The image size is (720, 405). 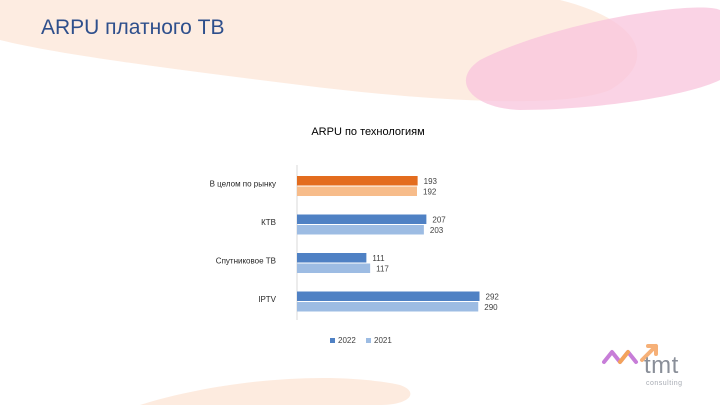 What do you see at coordinates (664, 383) in the screenshot?
I see `logo-subtitle: consulting` at bounding box center [664, 383].